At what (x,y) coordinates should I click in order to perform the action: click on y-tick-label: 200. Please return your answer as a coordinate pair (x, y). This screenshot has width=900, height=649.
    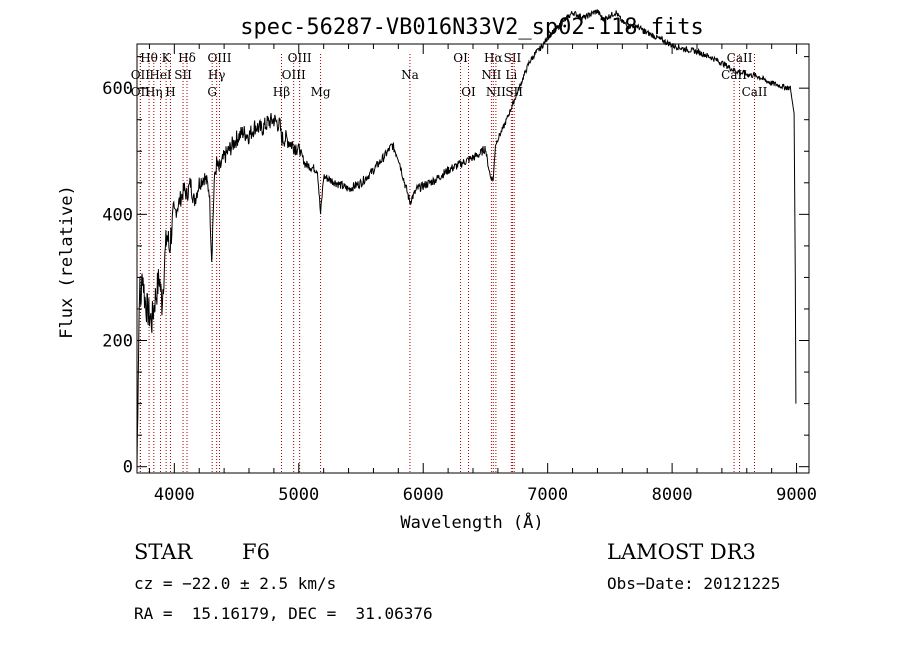
    Looking at the image, I should click on (117, 342).